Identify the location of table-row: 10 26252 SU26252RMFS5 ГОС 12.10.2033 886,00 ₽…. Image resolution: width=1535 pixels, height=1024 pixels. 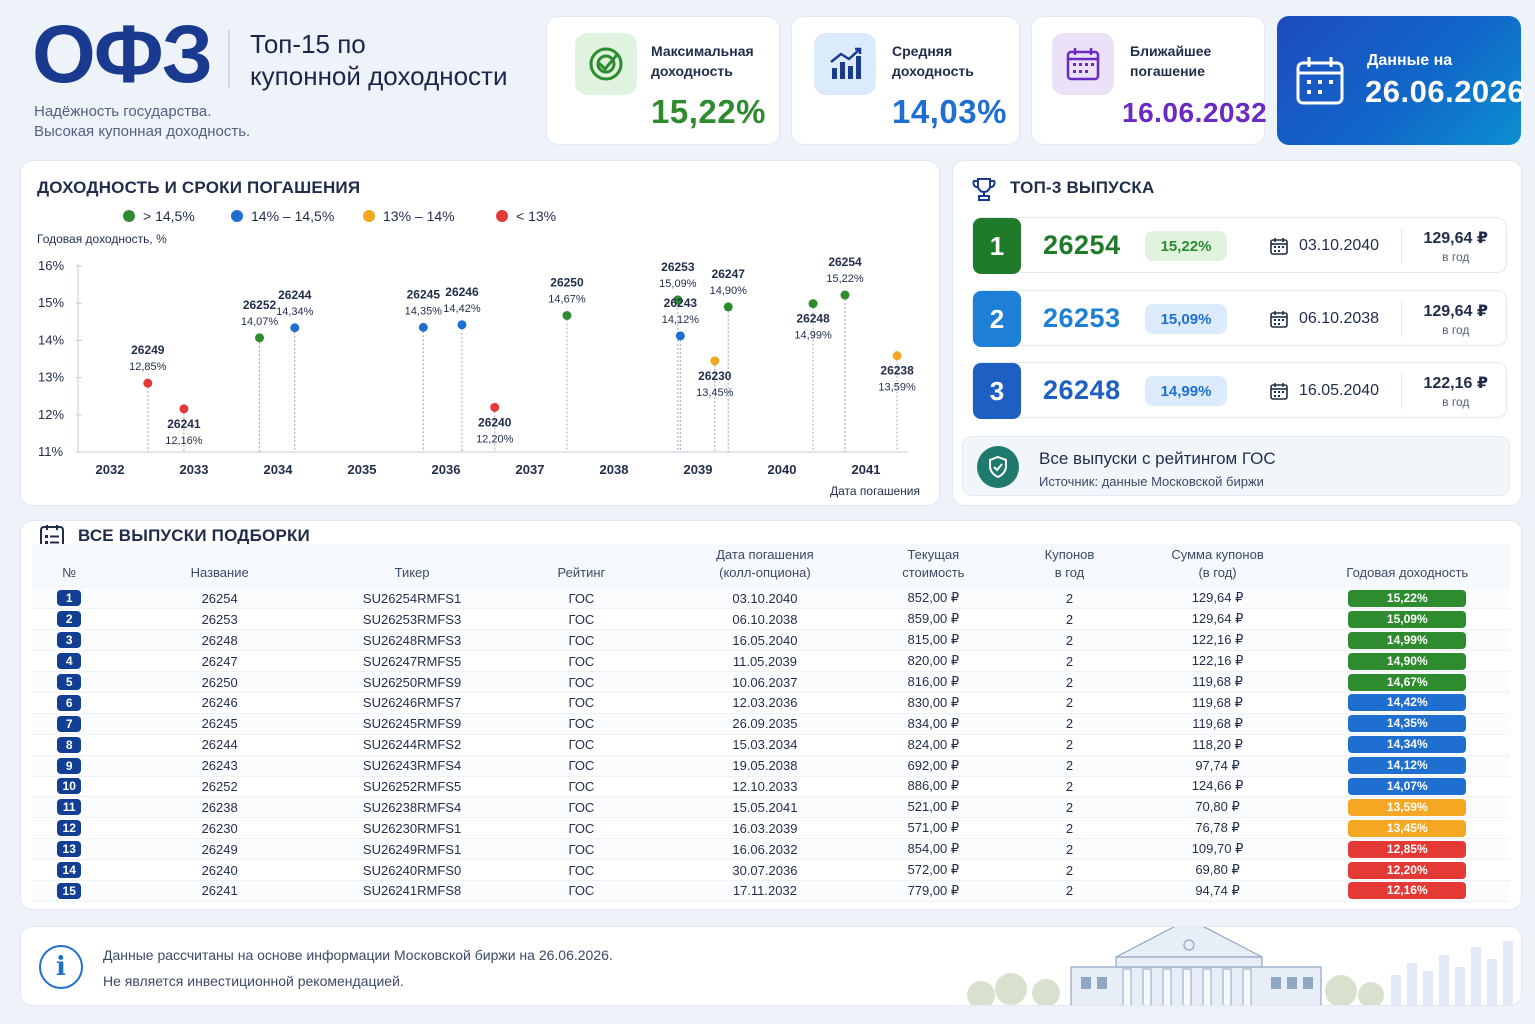
(771, 787).